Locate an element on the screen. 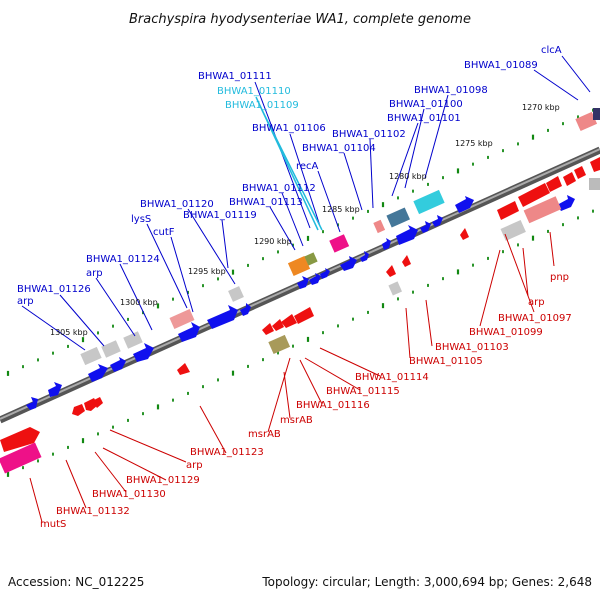 The image size is (600, 600). gene-label-reverse: BHWA1_01132 is located at coordinates (93, 511).